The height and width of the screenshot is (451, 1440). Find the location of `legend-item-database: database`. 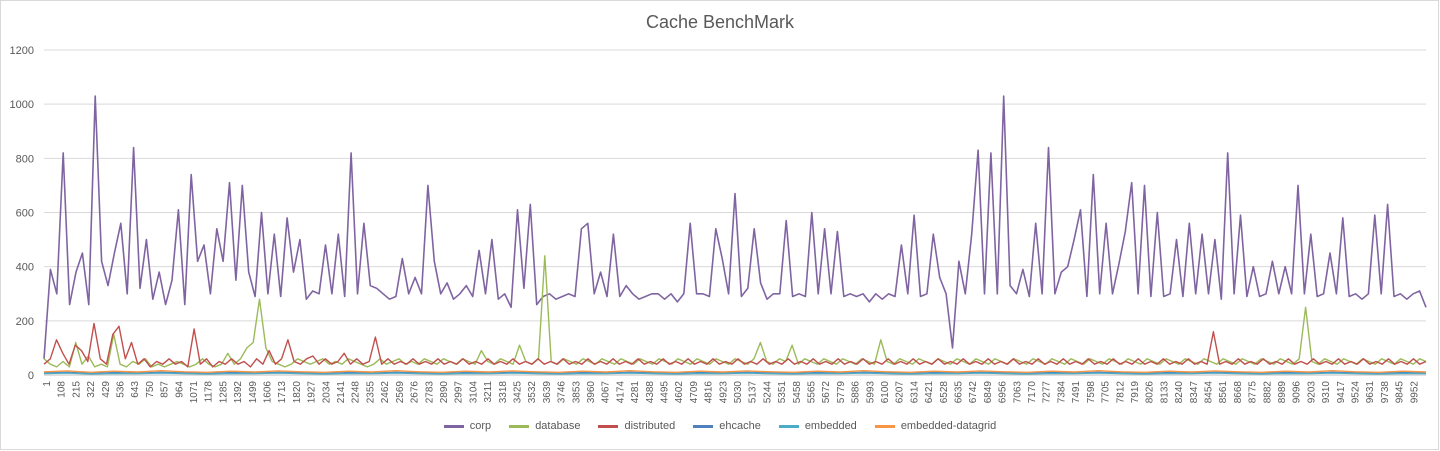

legend-item-database: database is located at coordinates (544, 426).